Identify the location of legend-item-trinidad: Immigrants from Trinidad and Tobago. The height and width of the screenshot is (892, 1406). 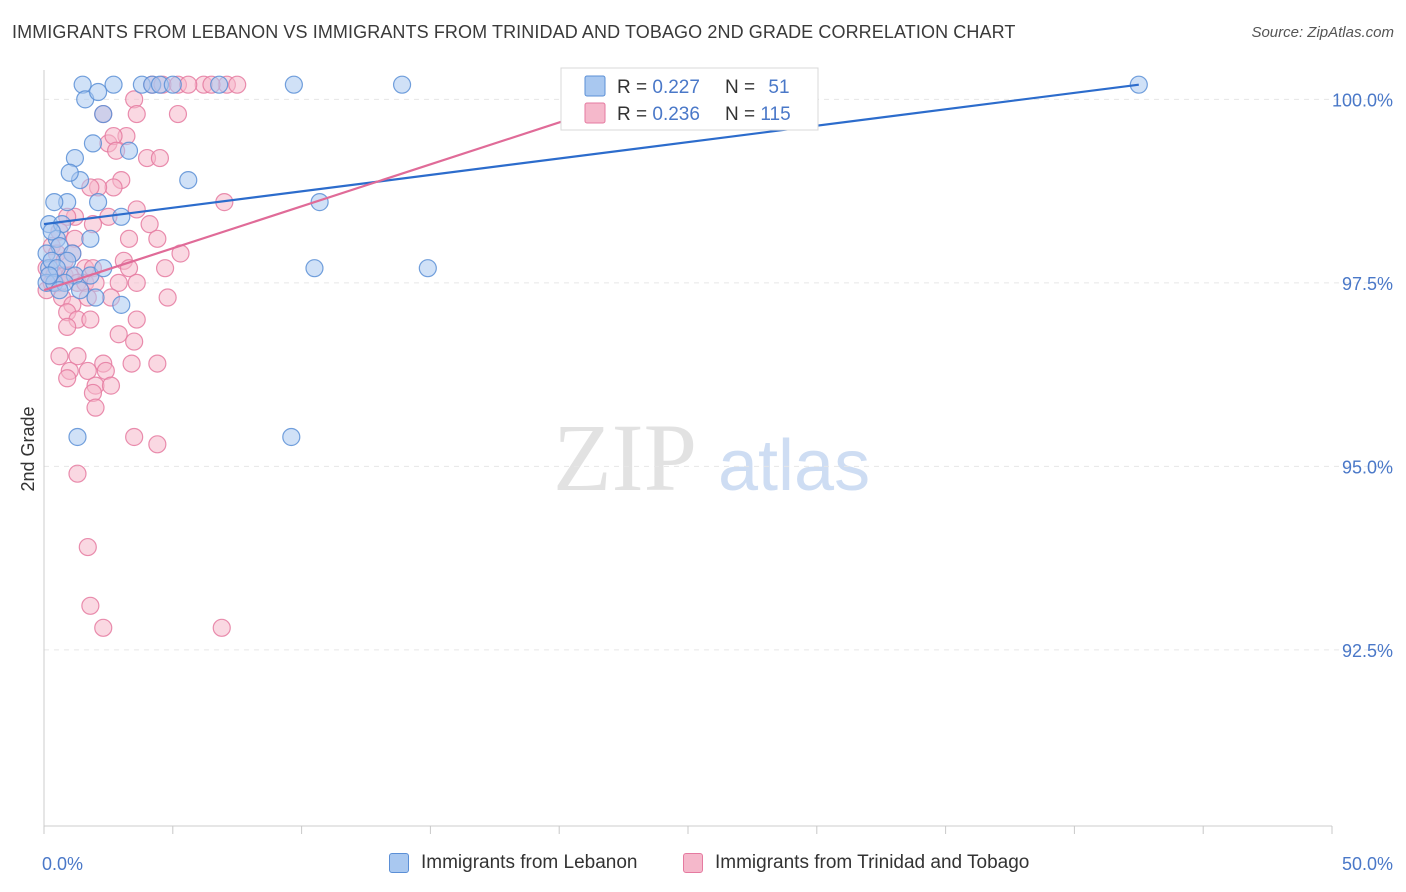
(856, 863).